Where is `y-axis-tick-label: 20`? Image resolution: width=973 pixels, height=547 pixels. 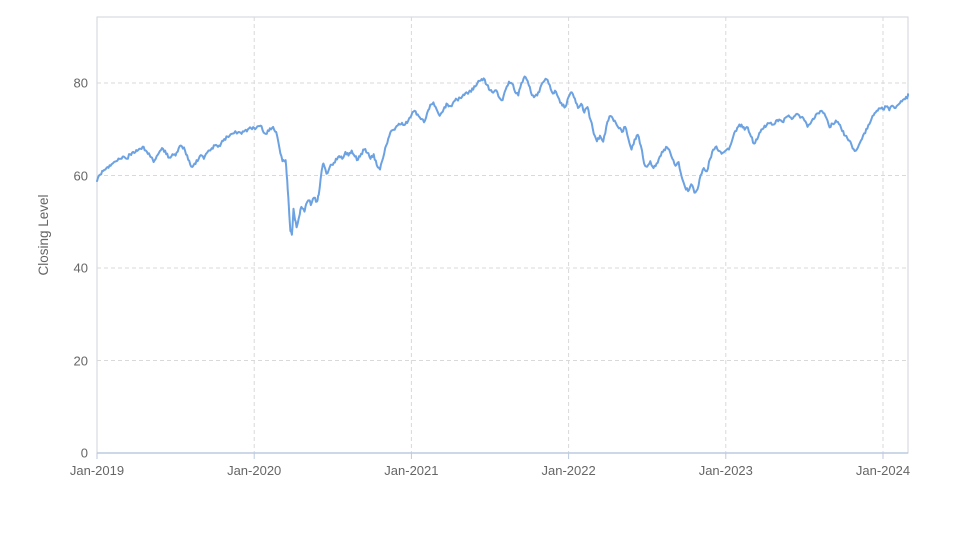 y-axis-tick-label: 20 is located at coordinates (80, 360).